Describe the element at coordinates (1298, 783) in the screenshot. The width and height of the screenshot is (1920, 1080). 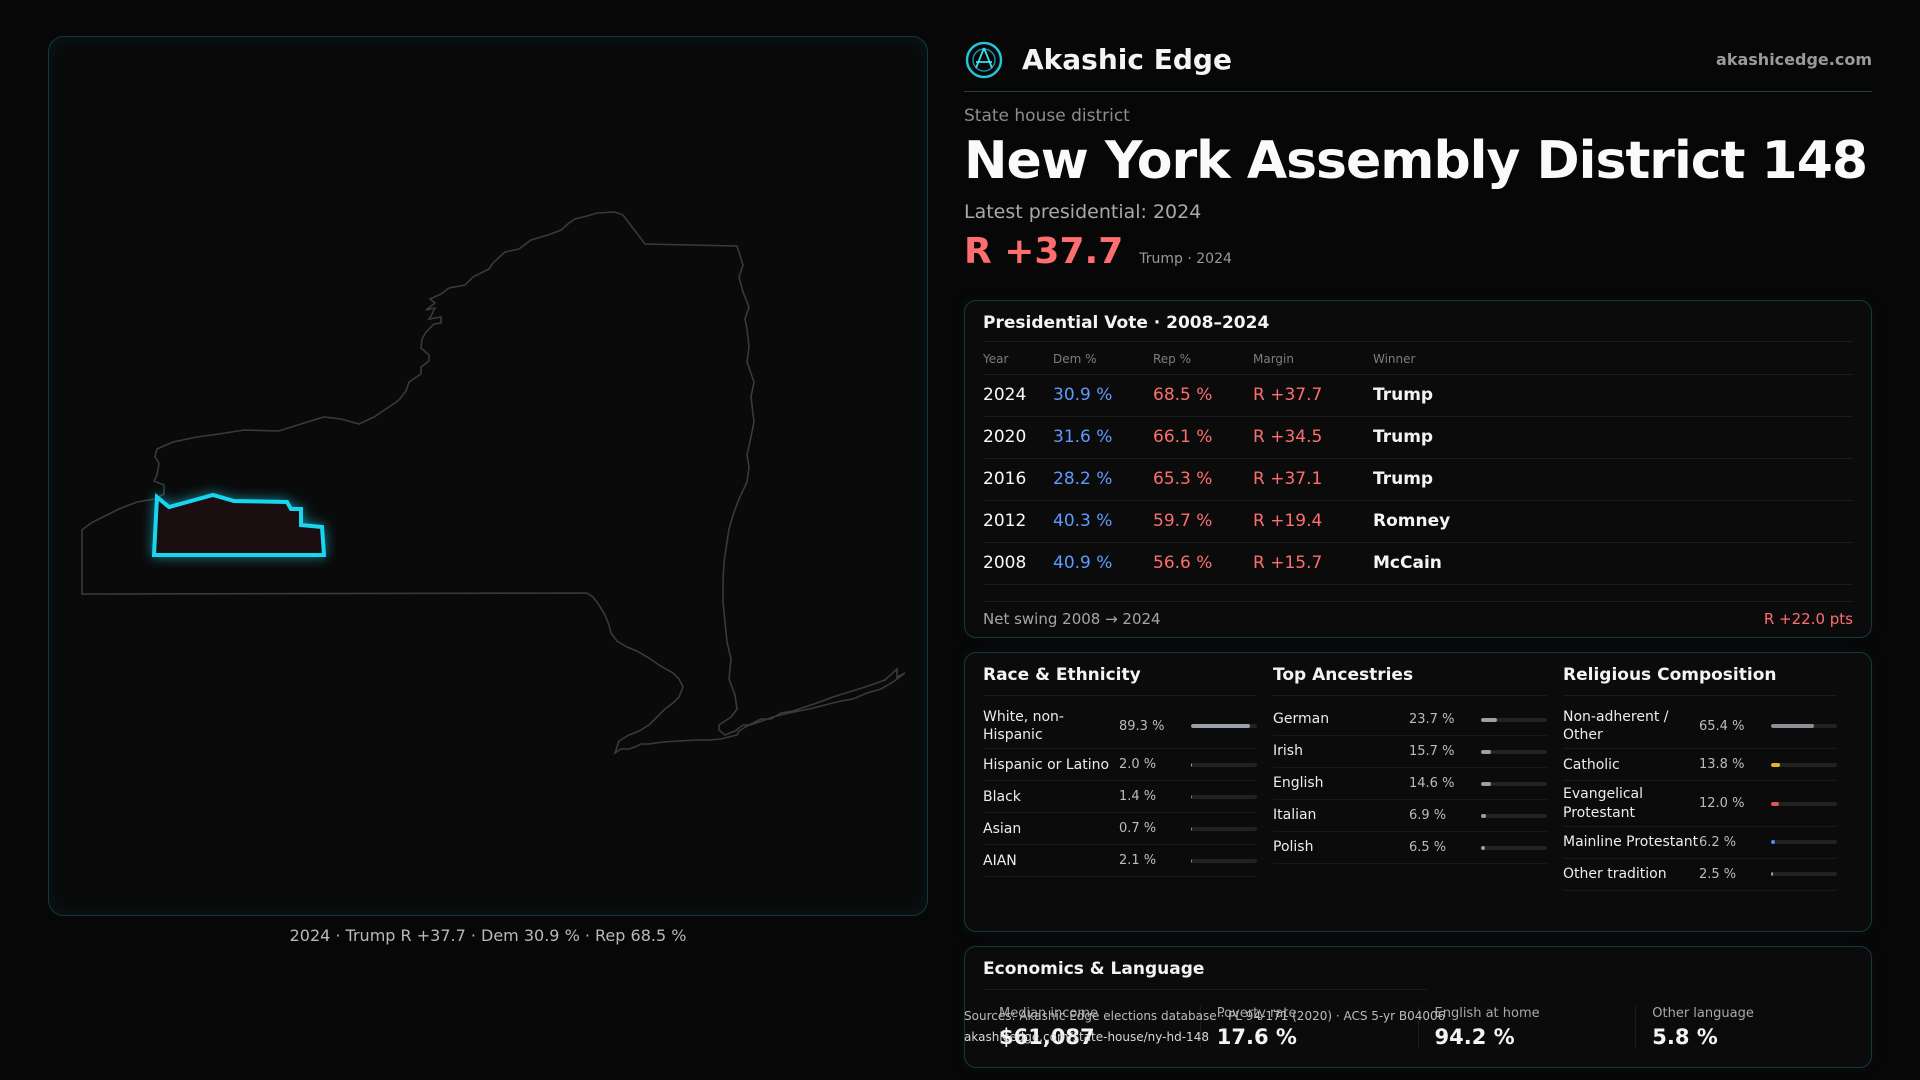
I see `ancestry-label: English` at that location.